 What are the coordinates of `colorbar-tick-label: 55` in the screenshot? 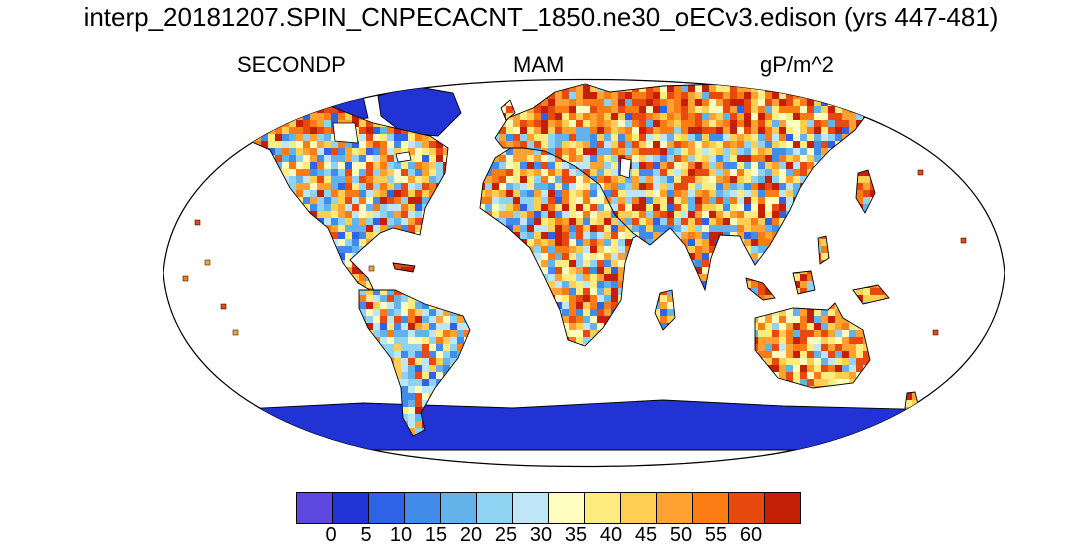 It's located at (716, 535).